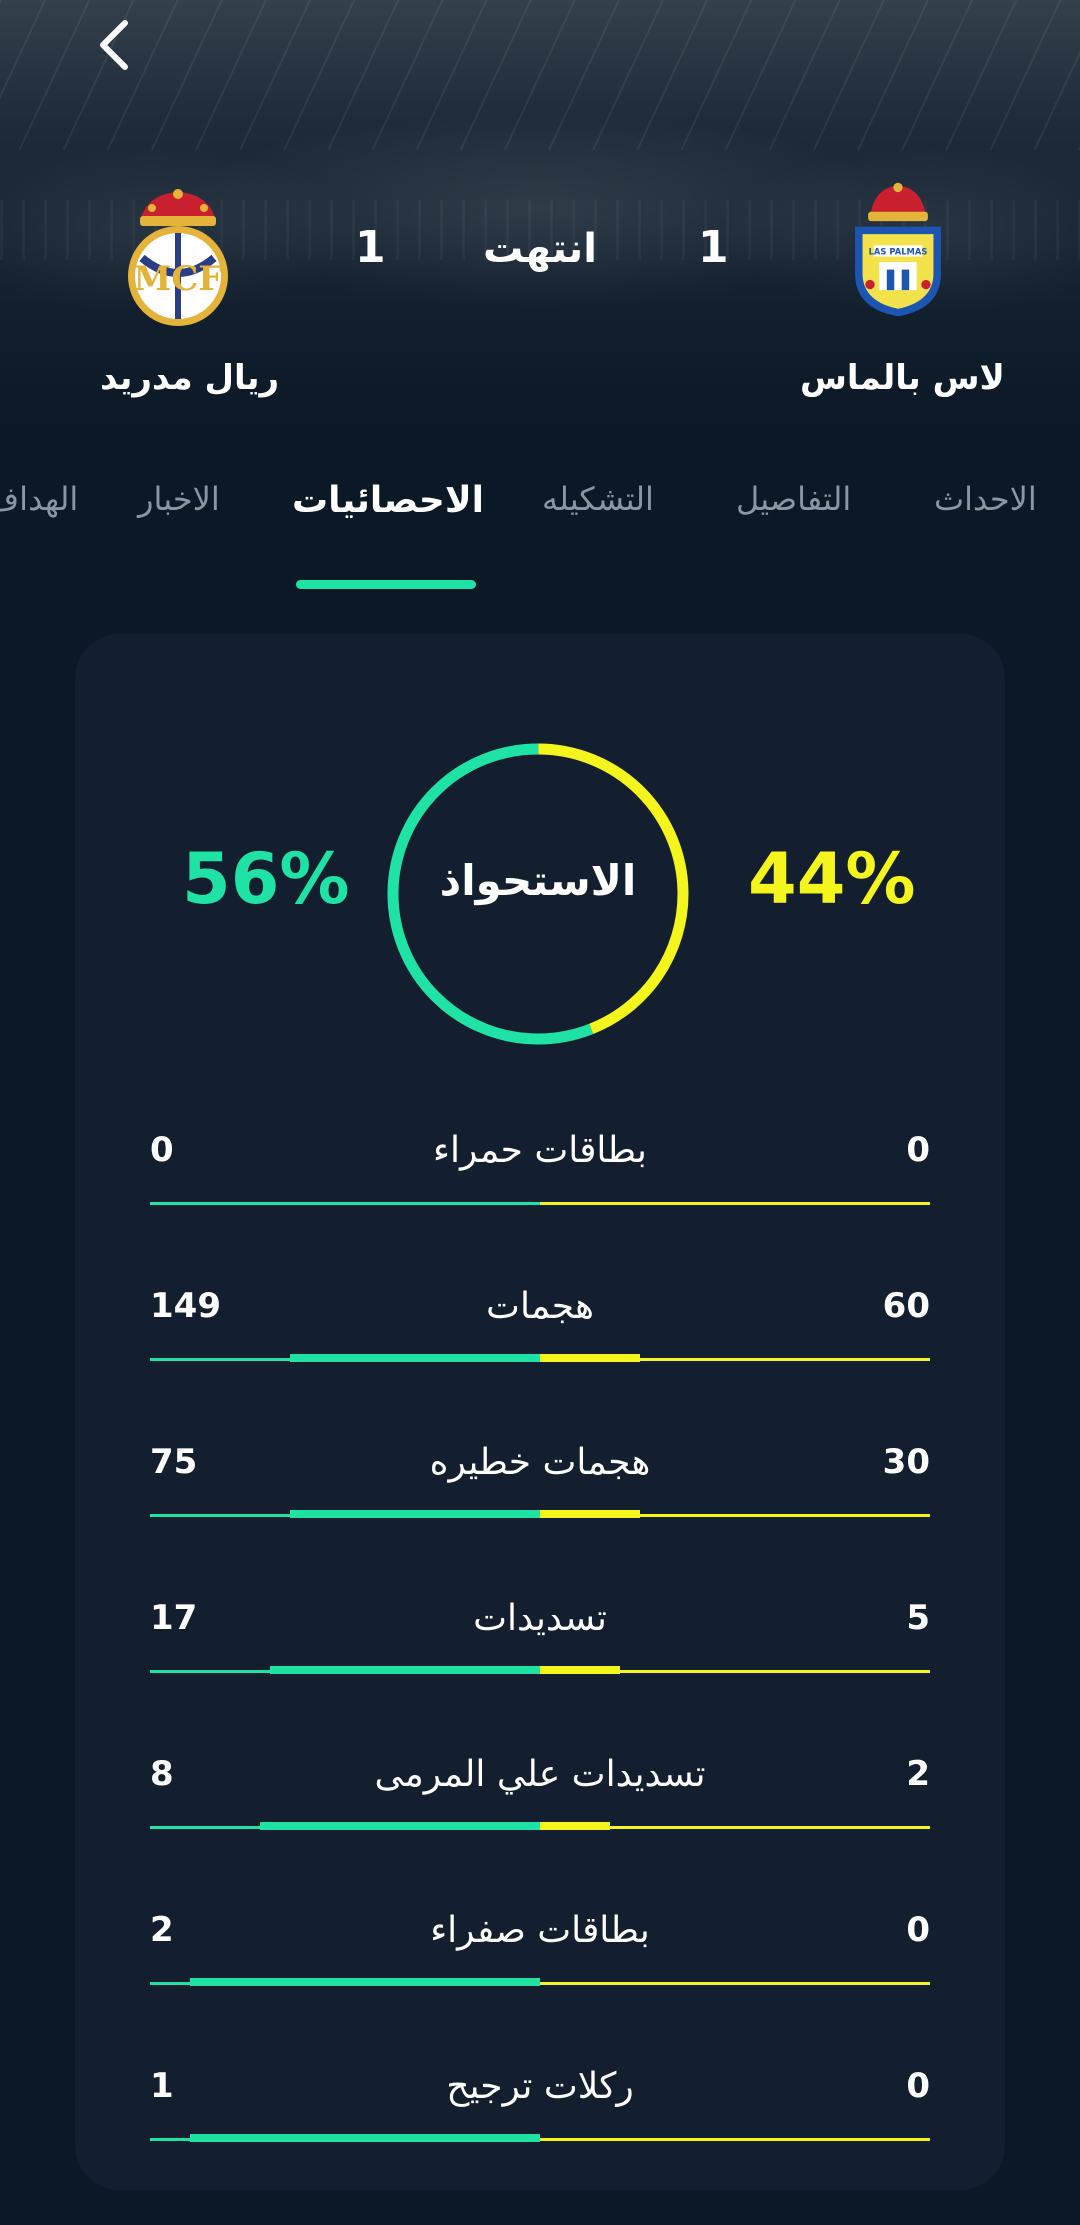 This screenshot has width=1080, height=2225. What do you see at coordinates (918, 1618) in the screenshot?
I see `stat-away-value: 5` at bounding box center [918, 1618].